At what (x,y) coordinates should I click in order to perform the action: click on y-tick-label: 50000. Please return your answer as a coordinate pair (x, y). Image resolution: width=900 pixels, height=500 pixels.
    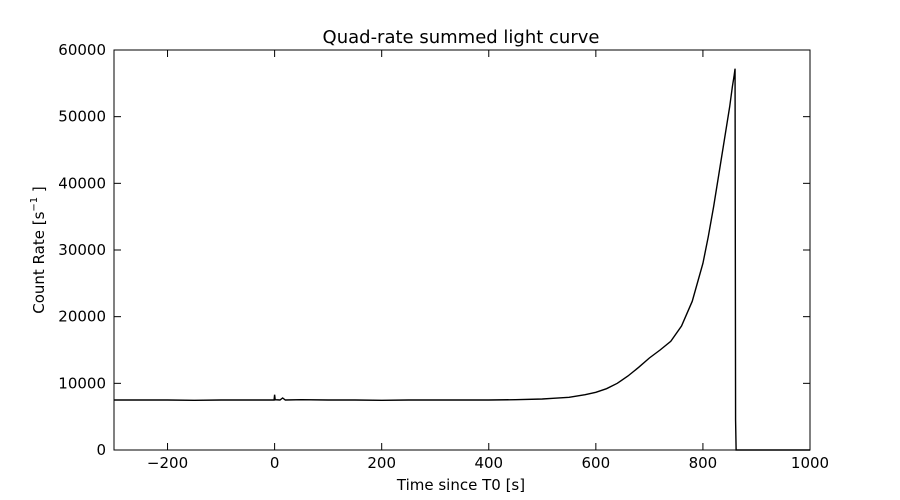
    Looking at the image, I should click on (82, 117).